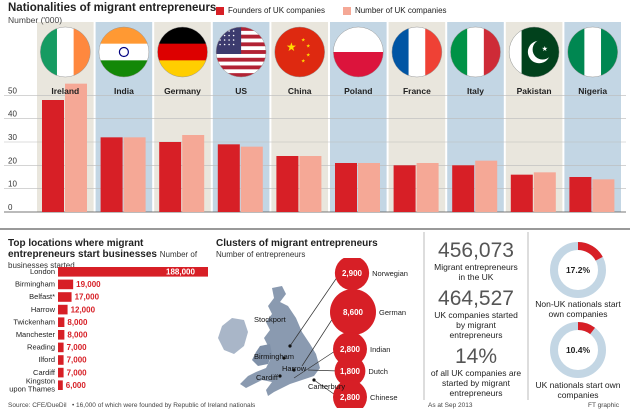 This screenshot has width=630, height=413. I want to click on location-label: Manchester, so click(36, 334).